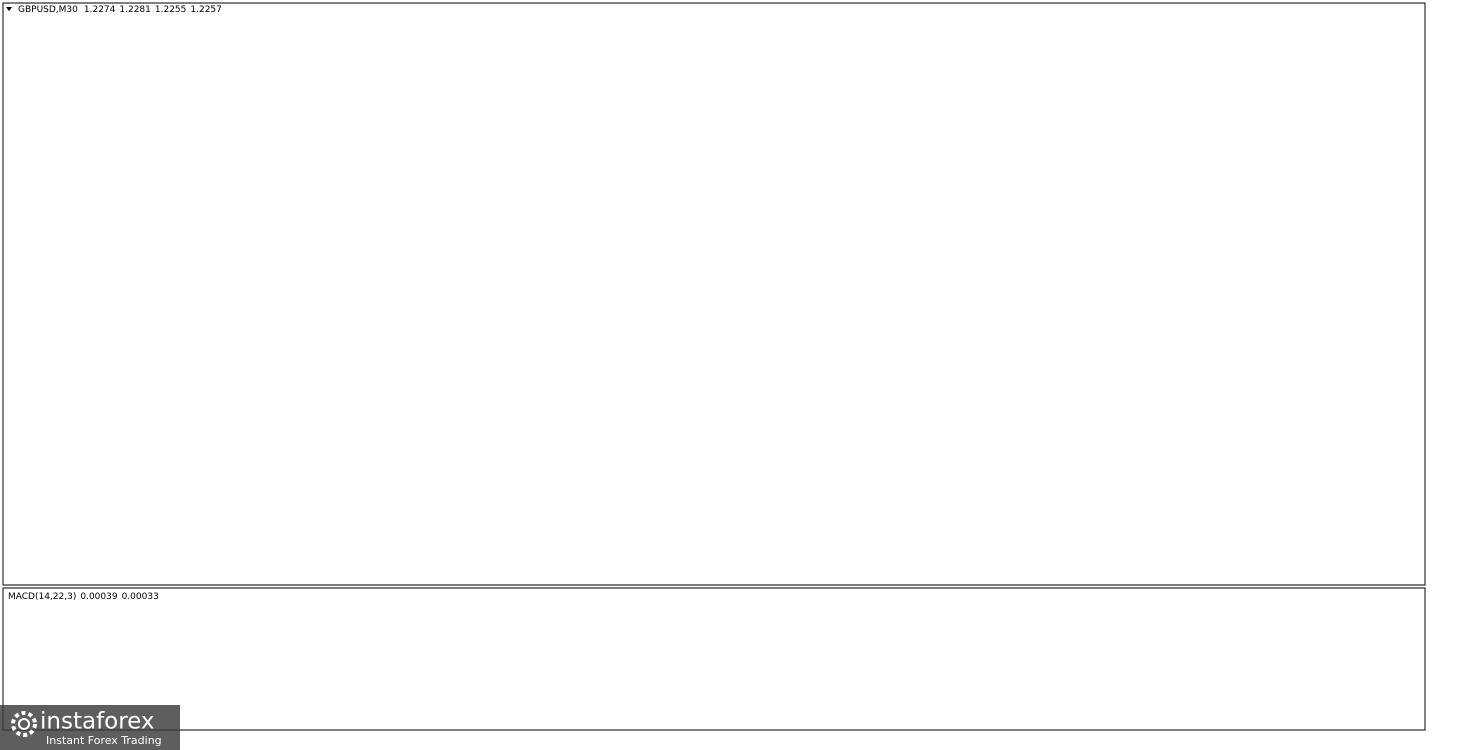 This screenshot has height=750, width=1468. Describe the element at coordinates (100, 10) in the screenshot. I see `header-open: 1.2274` at that location.